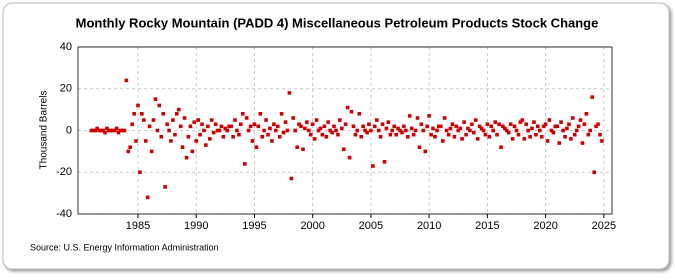  Describe the element at coordinates (66, 89) in the screenshot. I see `y-tick-label: 20` at that location.